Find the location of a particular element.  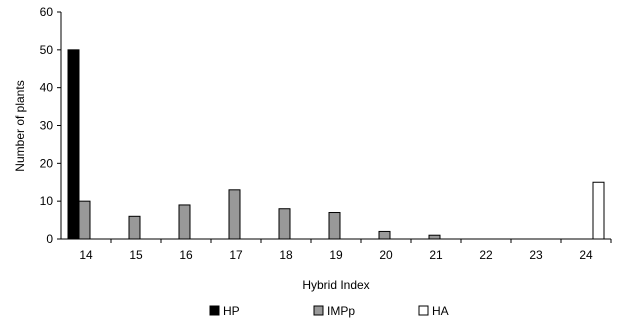

y-tick-label: 30 is located at coordinates (47, 126).